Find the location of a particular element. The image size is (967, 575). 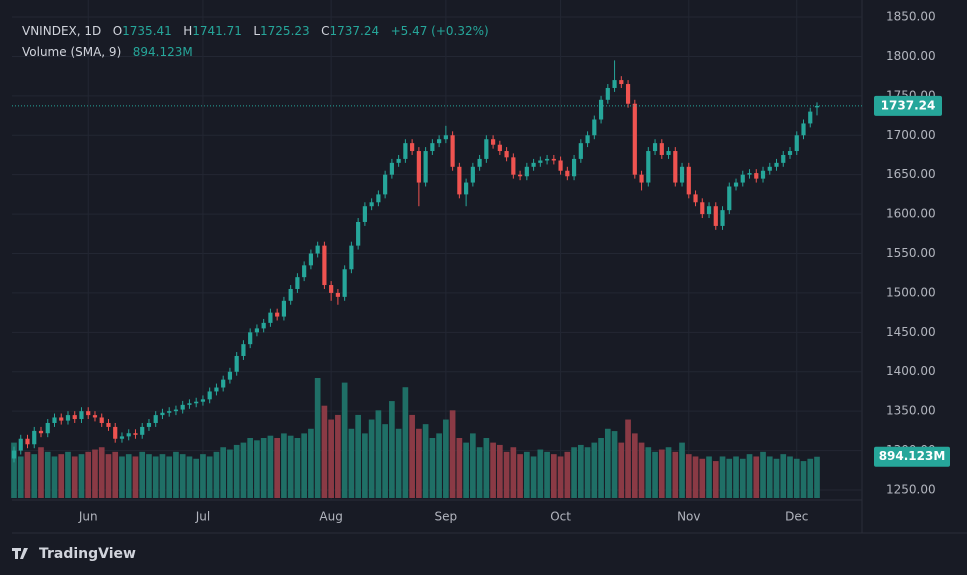

x-tick-label: Dec is located at coordinates (796, 517).